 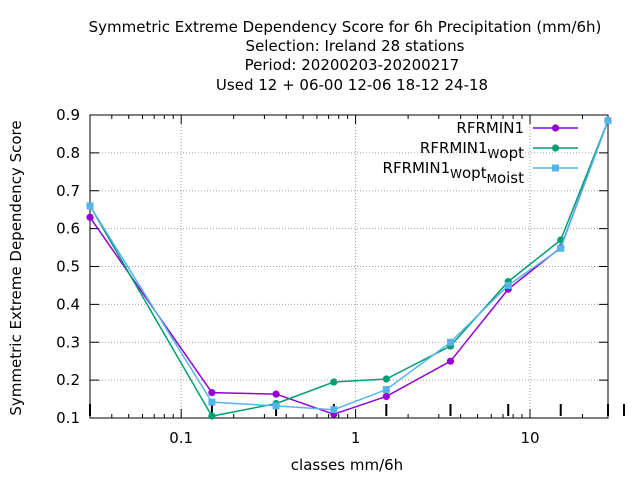 What do you see at coordinates (356, 438) in the screenshot?
I see `x-tick-label: 1` at bounding box center [356, 438].